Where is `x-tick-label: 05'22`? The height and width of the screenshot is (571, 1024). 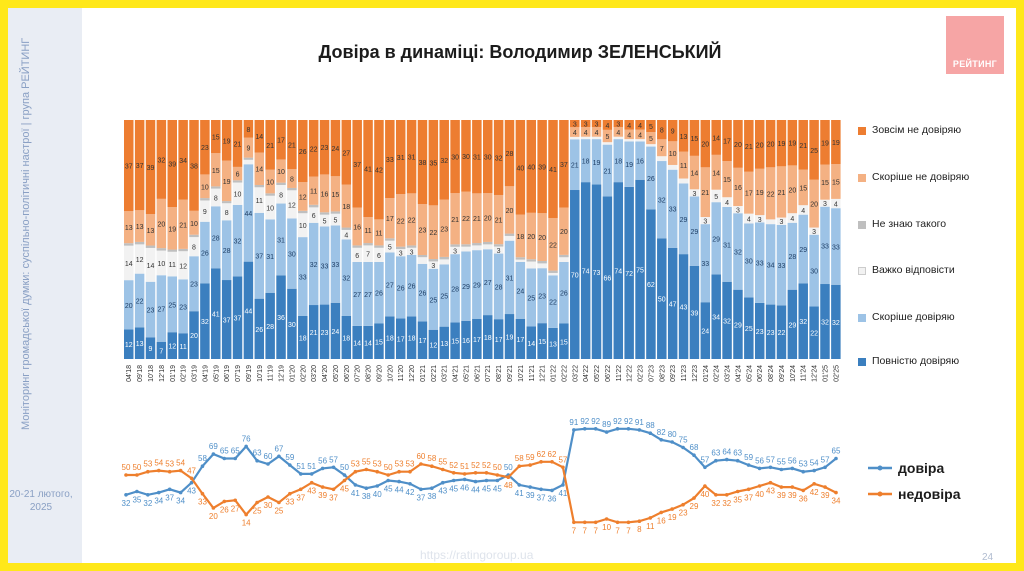 x-tick-label: 05'22 is located at coordinates (597, 373).